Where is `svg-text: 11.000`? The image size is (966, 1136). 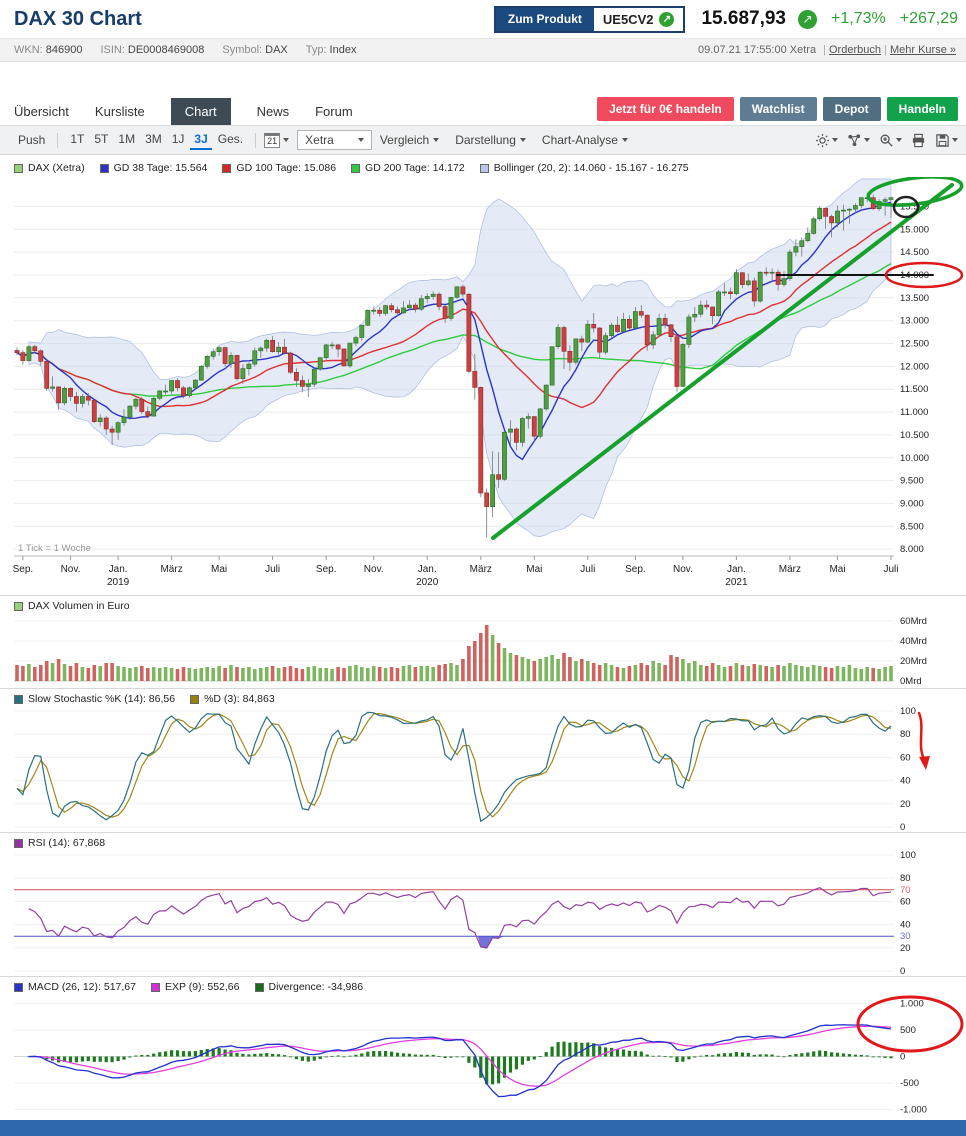
svg-text: 11.000 is located at coordinates (914, 412).